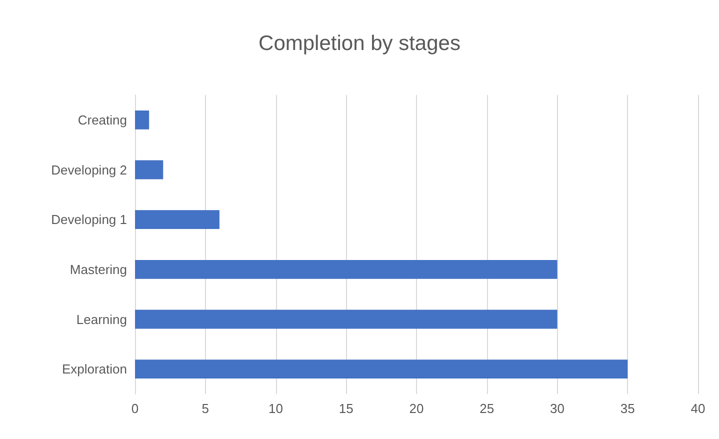  I want to click on y-tick-label: Mastering, so click(98, 269).